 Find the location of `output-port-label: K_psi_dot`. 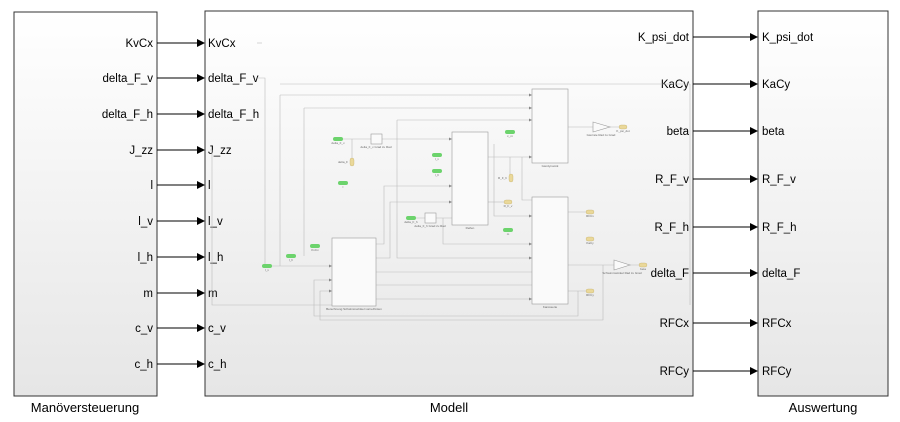

output-port-label: K_psi_dot is located at coordinates (664, 38).